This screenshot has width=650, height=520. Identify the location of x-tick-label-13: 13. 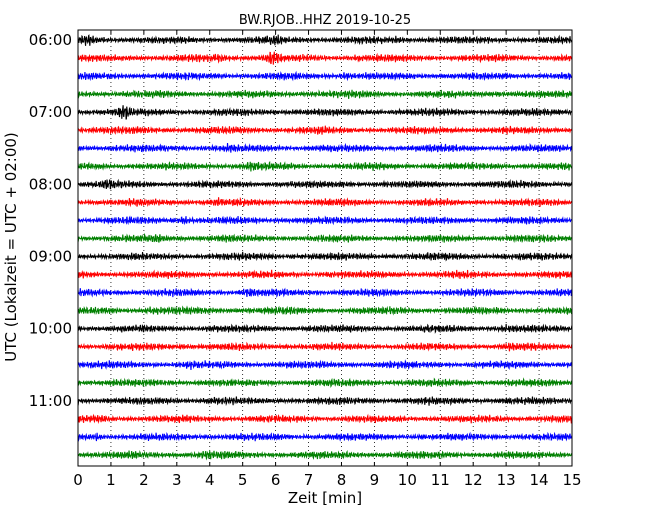
(506, 480).